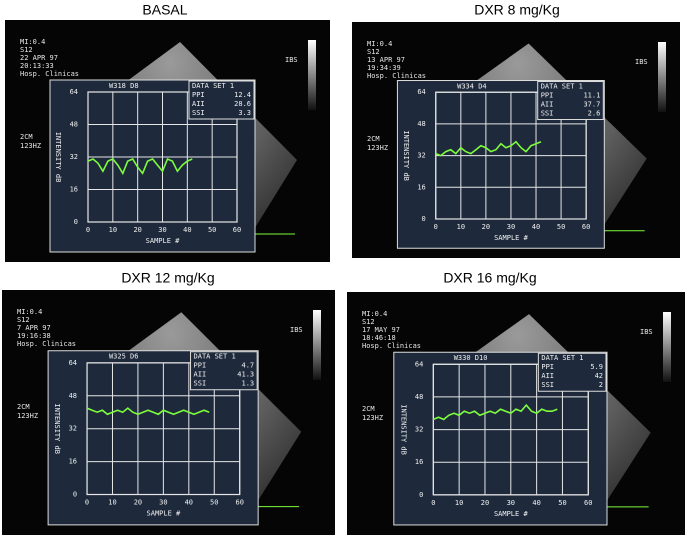  I want to click on stat-value: 5.9, so click(596, 367).